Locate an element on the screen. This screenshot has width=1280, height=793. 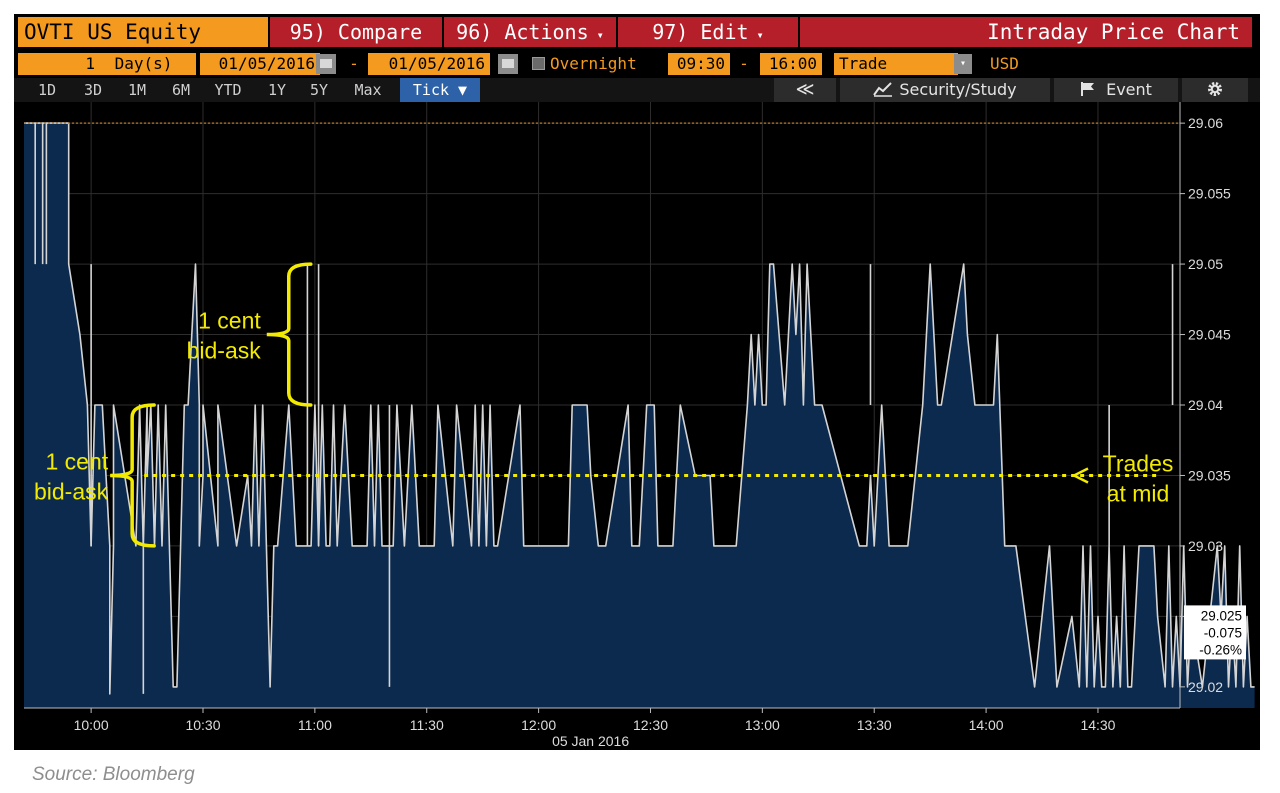
flag-icon is located at coordinates (1088, 89).